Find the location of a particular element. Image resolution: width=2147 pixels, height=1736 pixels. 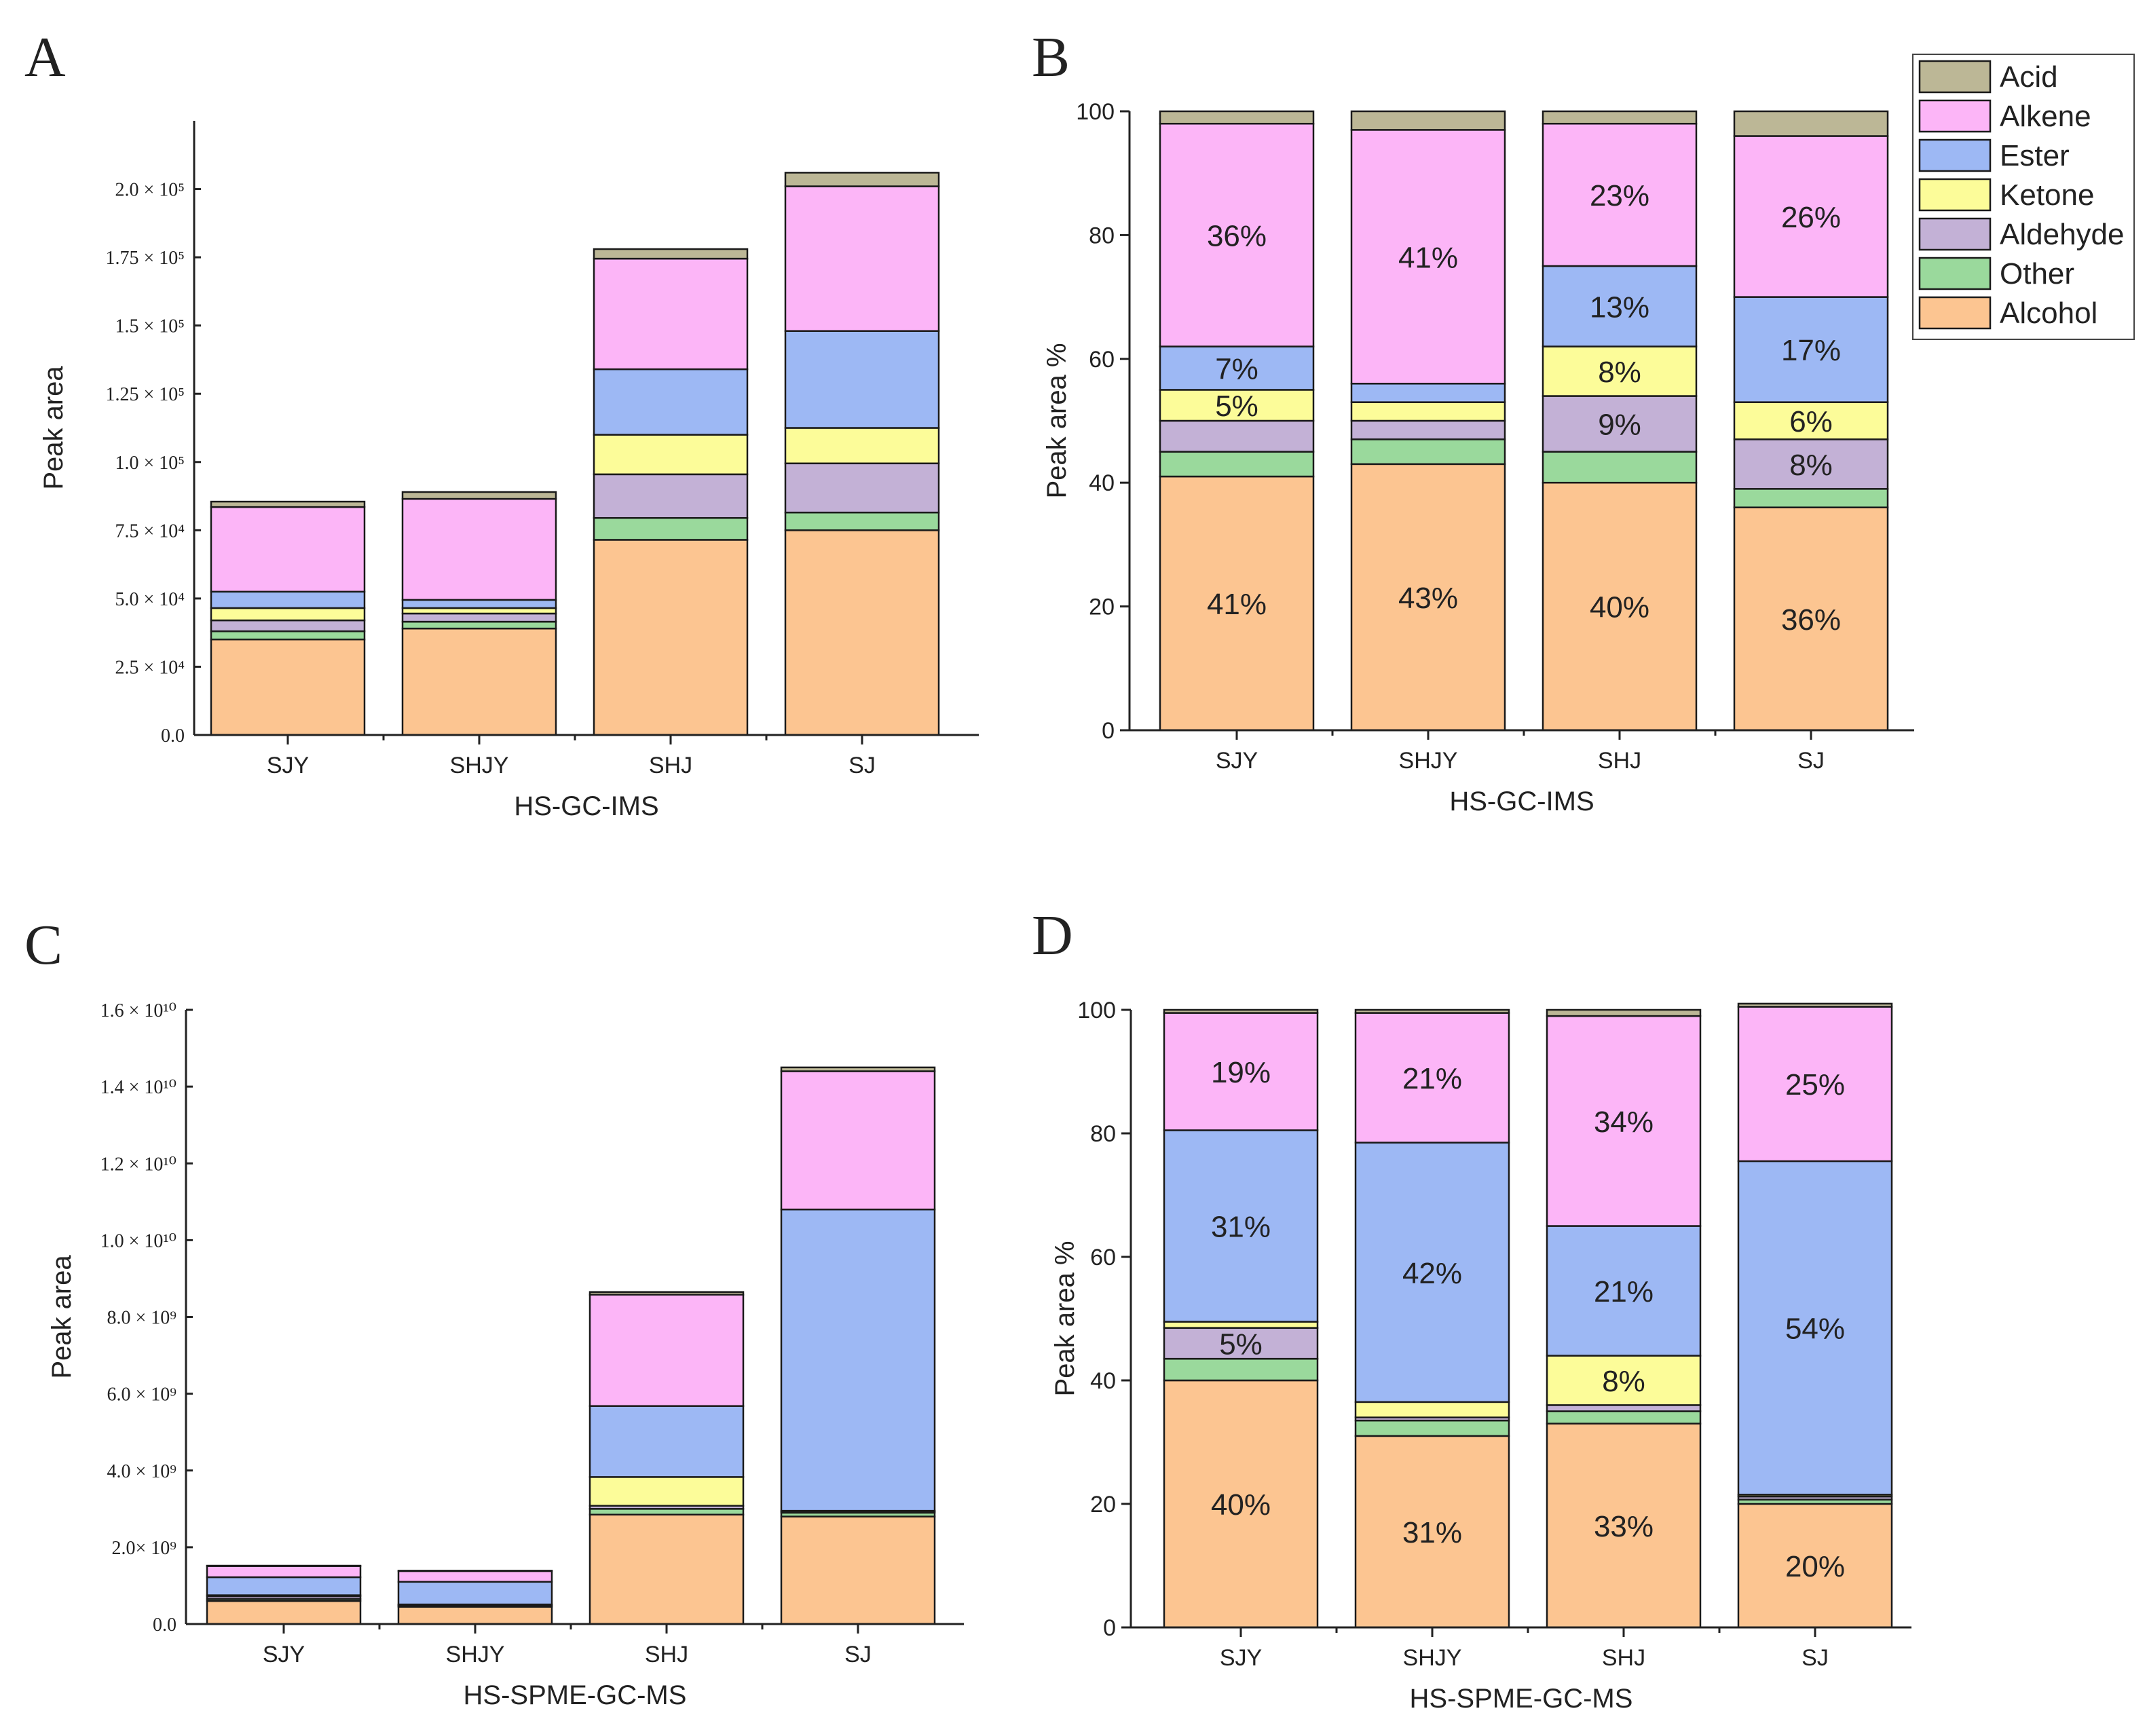

data-label: 20% is located at coordinates (1815, 1567).